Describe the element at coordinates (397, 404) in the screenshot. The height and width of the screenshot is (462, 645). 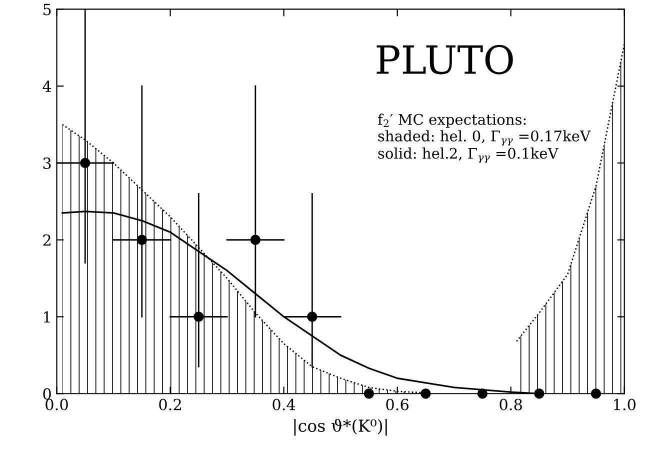
I see `x-tick-label: 0.6` at that location.